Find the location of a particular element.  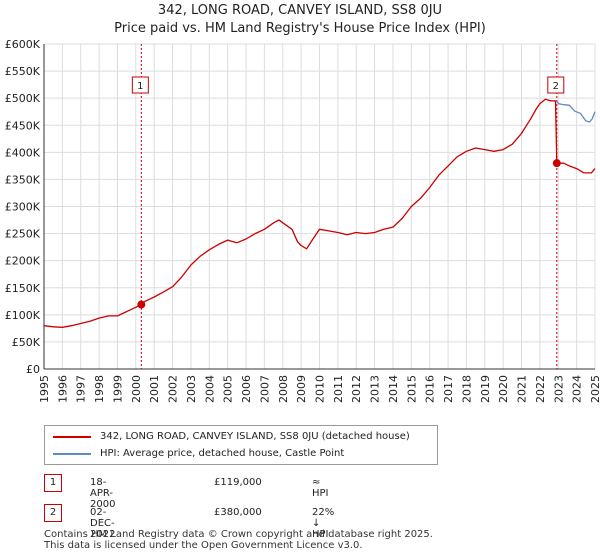

x-tick-label: 2010 is located at coordinates (320, 389).